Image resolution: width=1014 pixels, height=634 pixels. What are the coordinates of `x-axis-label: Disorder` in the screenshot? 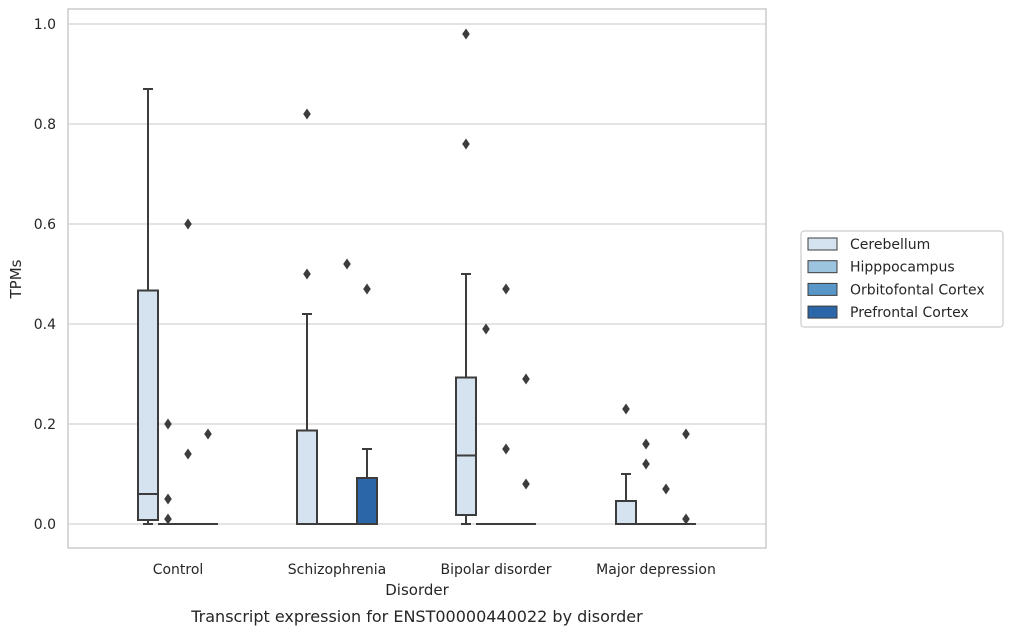 It's located at (417, 590).